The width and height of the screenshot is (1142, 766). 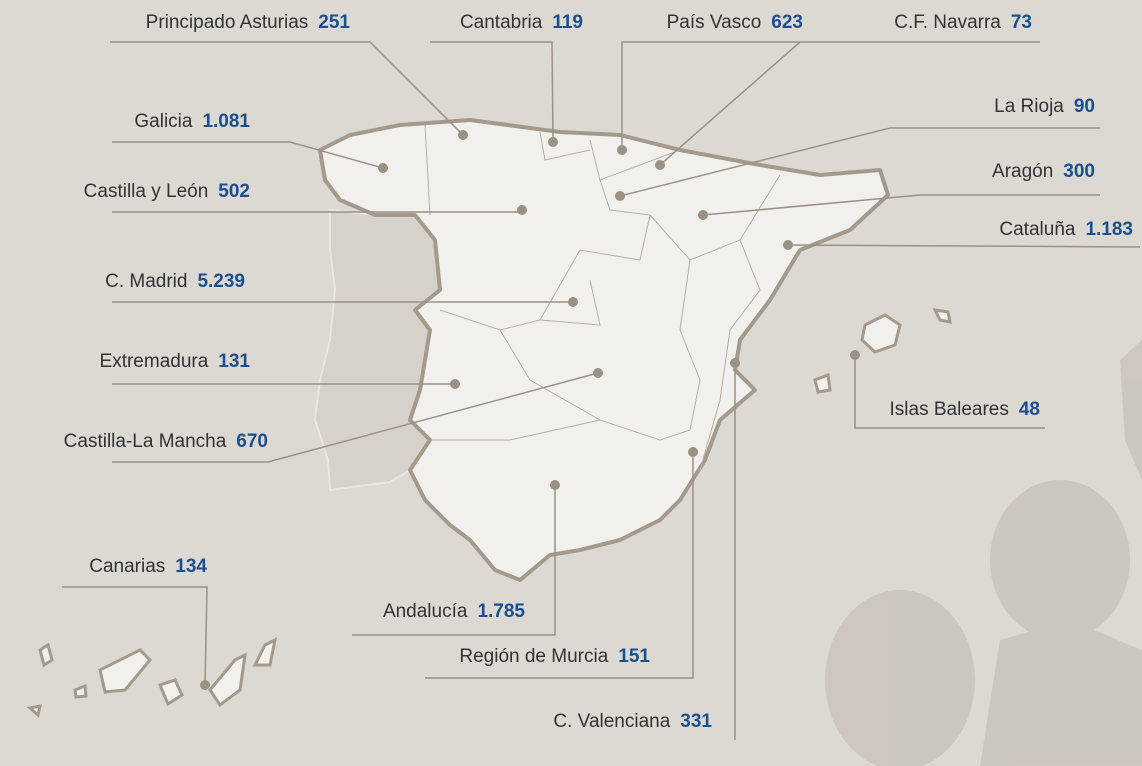 What do you see at coordinates (234, 361) in the screenshot?
I see `region-value: 131` at bounding box center [234, 361].